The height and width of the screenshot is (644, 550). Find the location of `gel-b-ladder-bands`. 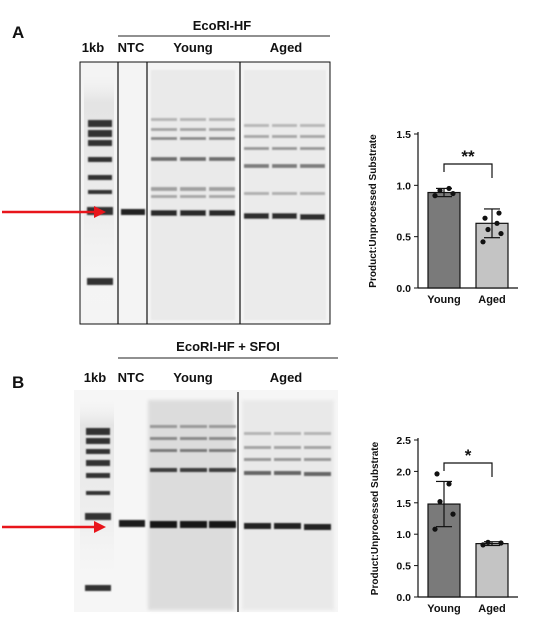

gel-b-ladder-bands is located at coordinates (98, 509).